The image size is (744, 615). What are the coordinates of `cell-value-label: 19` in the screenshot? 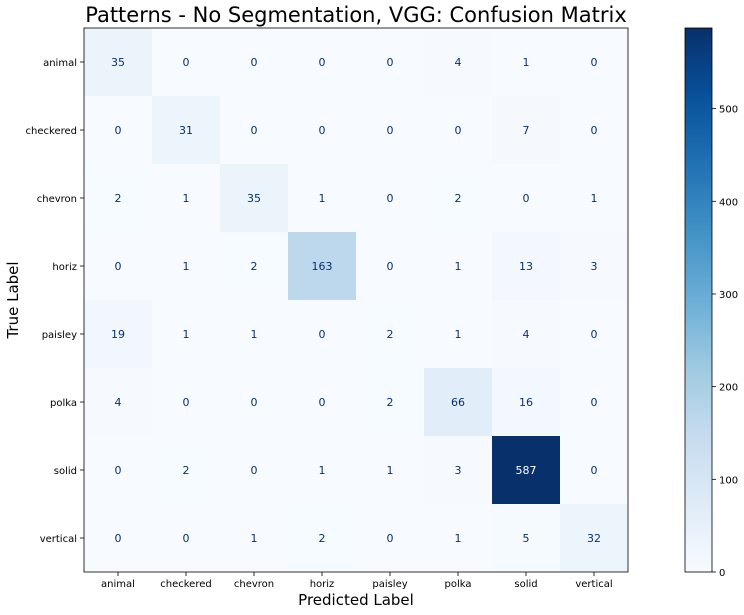 It's located at (118, 334).